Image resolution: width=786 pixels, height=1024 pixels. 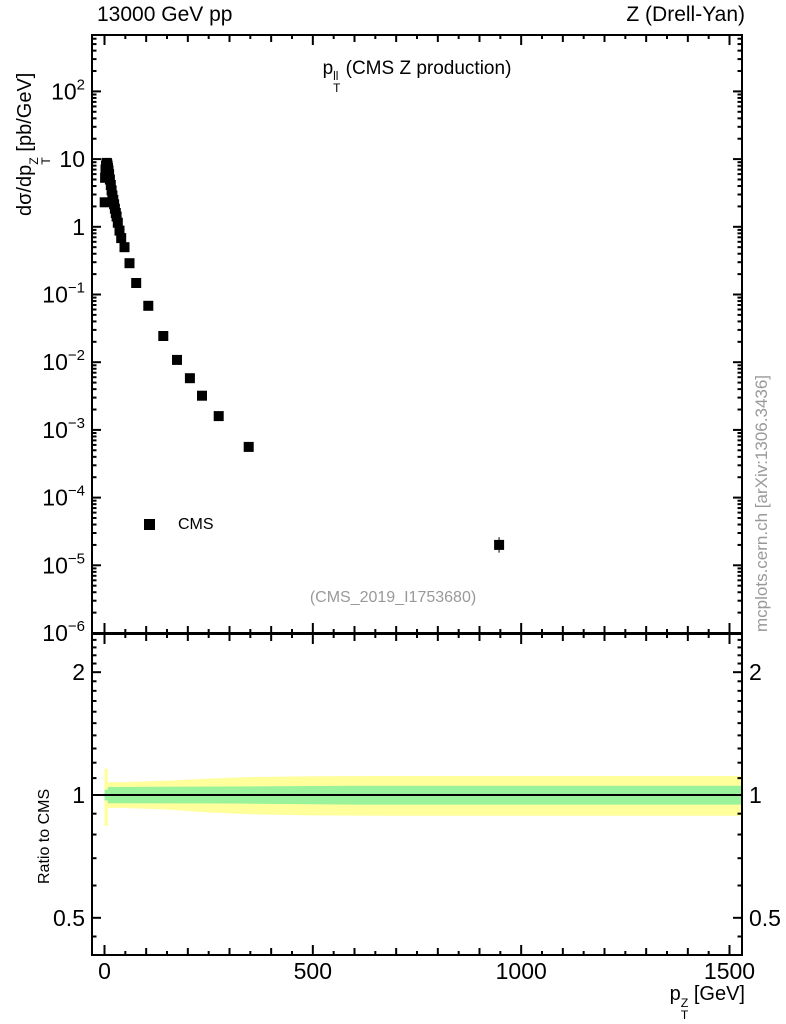 What do you see at coordinates (196, 524) in the screenshot?
I see `legend-label: CMS` at bounding box center [196, 524].